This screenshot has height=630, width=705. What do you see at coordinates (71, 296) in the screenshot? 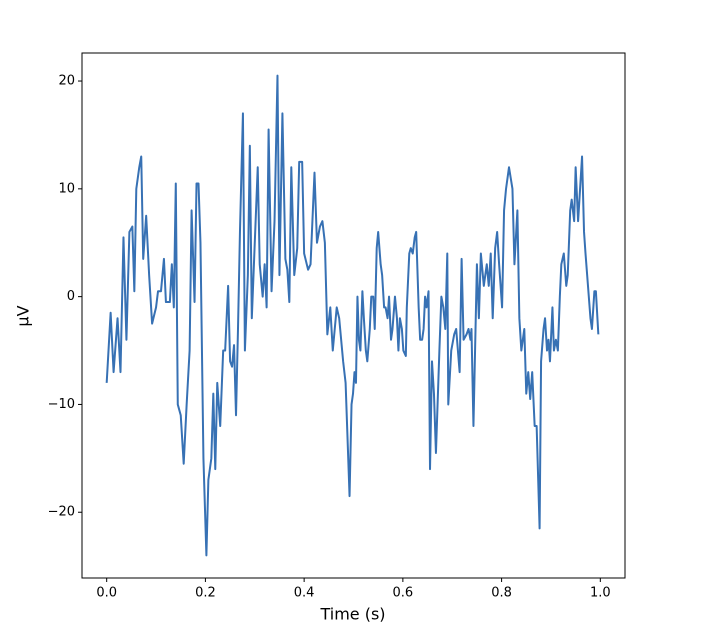
I see `y-tick-label: 0` at bounding box center [71, 296].